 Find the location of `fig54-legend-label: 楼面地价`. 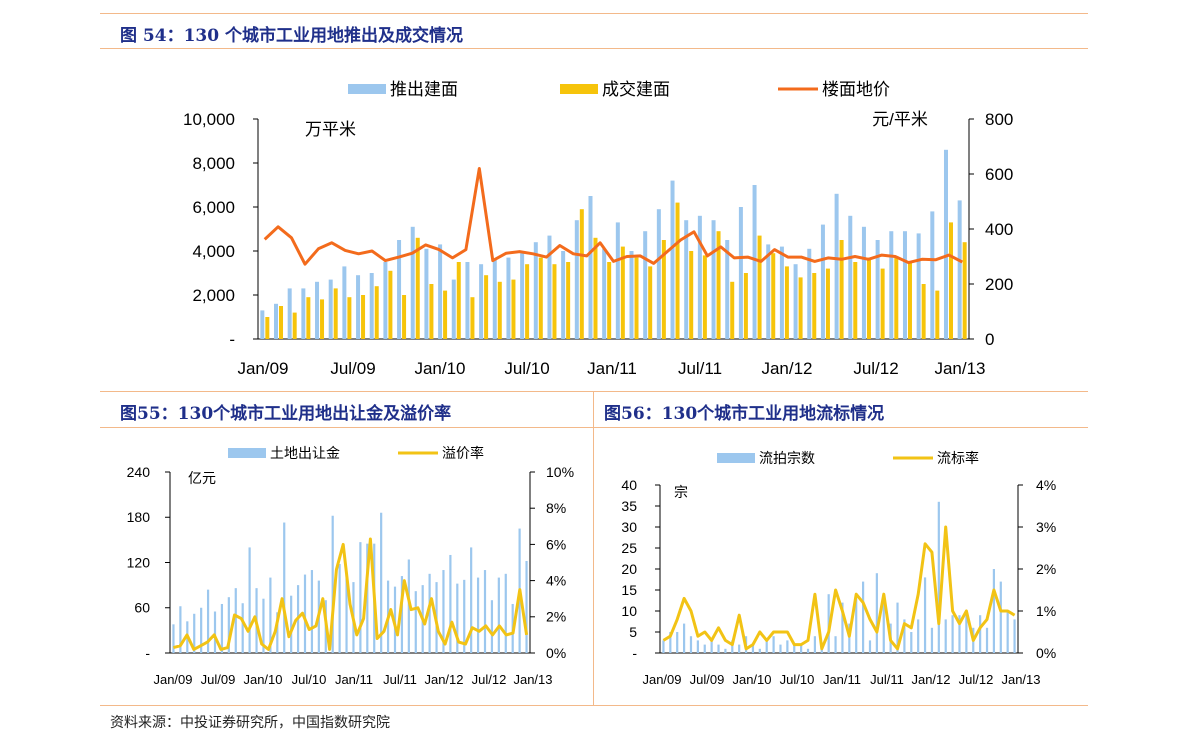

fig54-legend-label: 楼面地价 is located at coordinates (856, 89).